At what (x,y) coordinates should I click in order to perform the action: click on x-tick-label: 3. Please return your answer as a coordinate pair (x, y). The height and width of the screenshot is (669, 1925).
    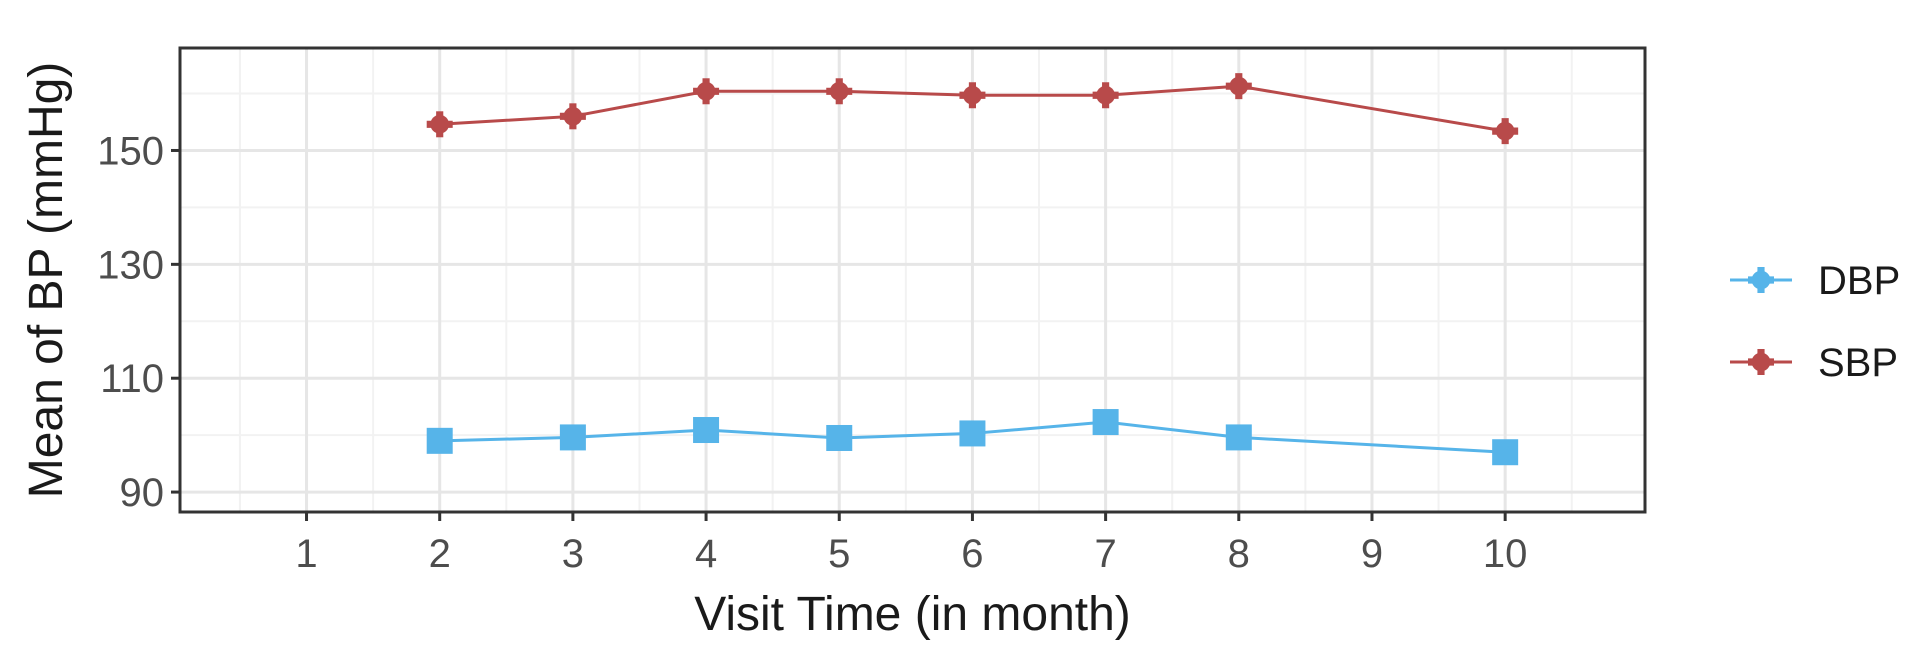
    Looking at the image, I should click on (573, 554).